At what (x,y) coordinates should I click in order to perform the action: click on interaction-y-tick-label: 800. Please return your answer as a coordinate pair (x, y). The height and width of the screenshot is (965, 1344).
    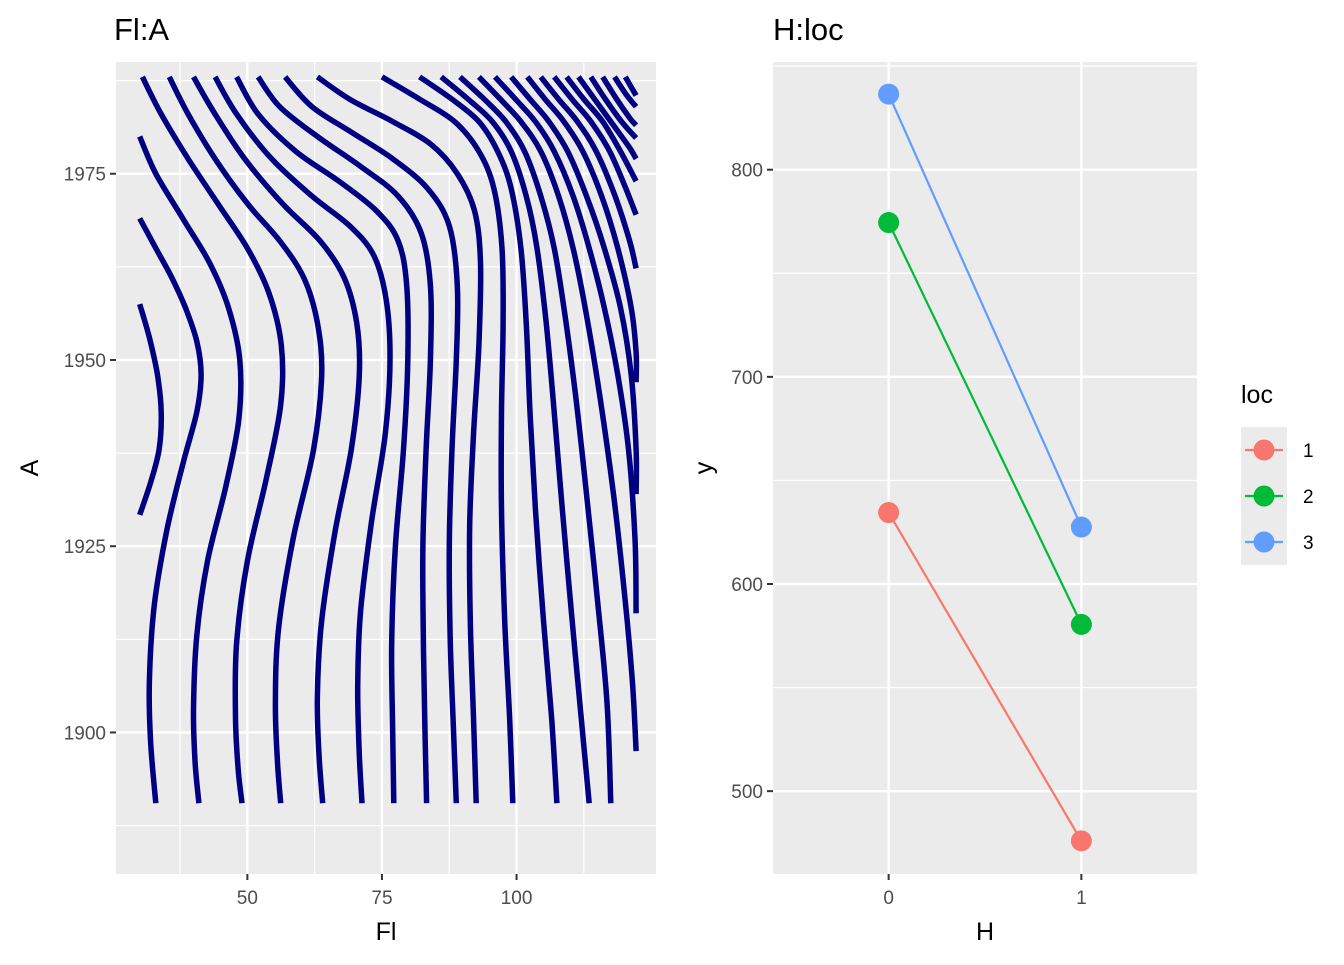
    Looking at the image, I should click on (747, 171).